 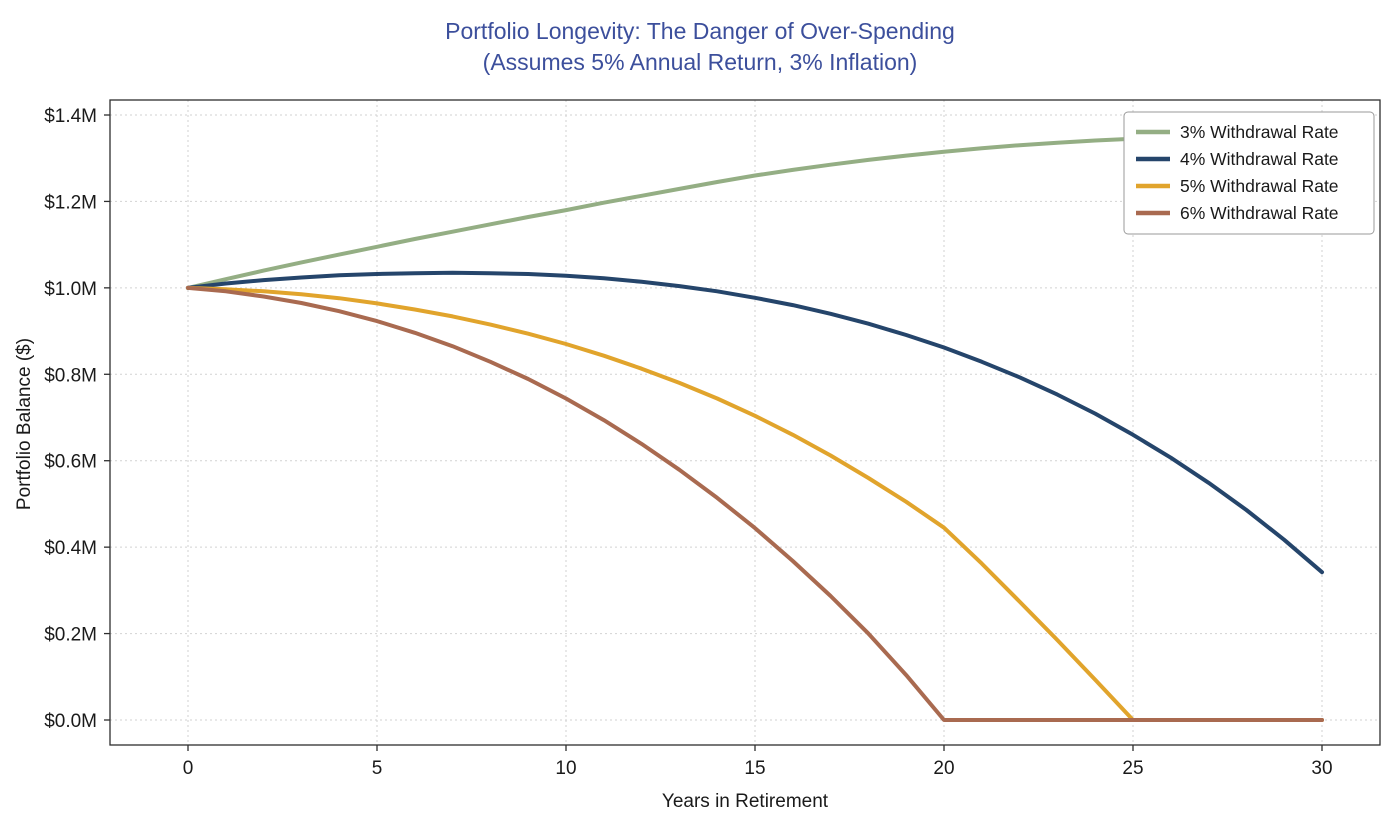 I want to click on y-tick-label: $0.2M, so click(x=70, y=635).